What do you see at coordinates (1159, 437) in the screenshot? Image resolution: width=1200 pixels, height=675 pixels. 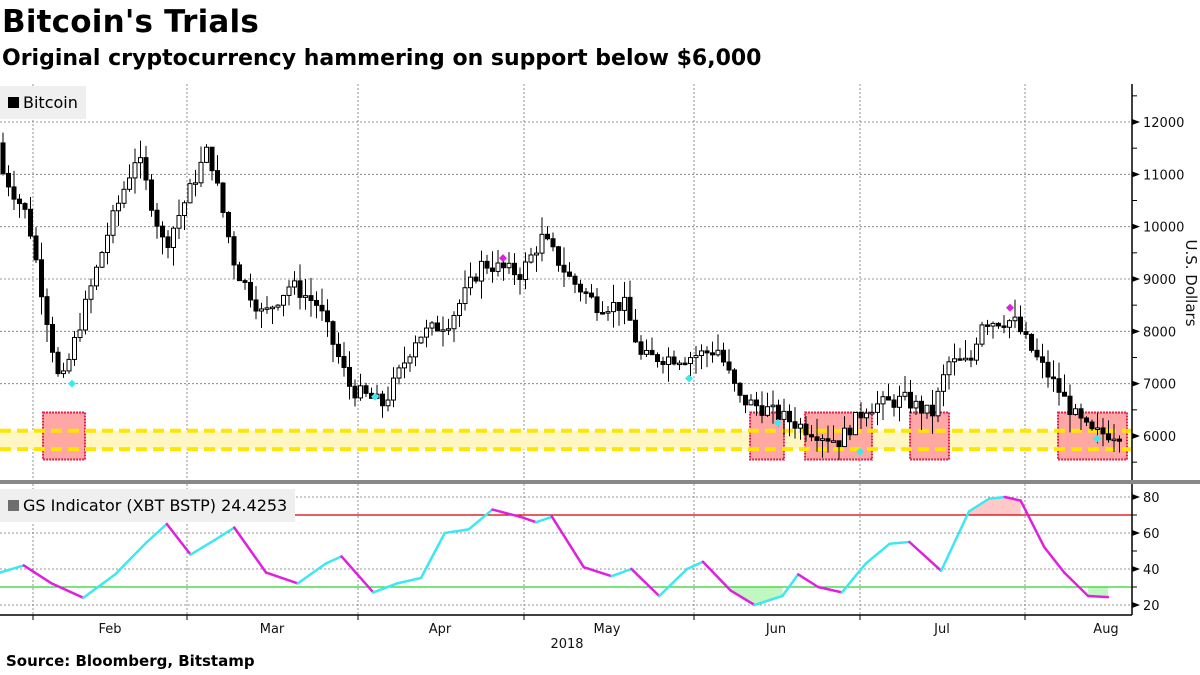 I see `svg-text: 6000` at bounding box center [1159, 437].